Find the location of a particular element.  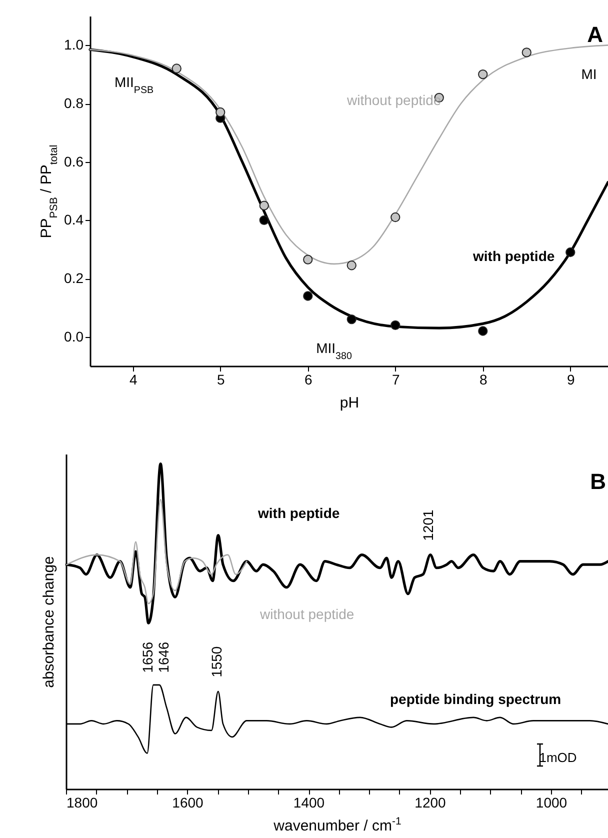

x-tick-label: 1000 is located at coordinates (552, 802).